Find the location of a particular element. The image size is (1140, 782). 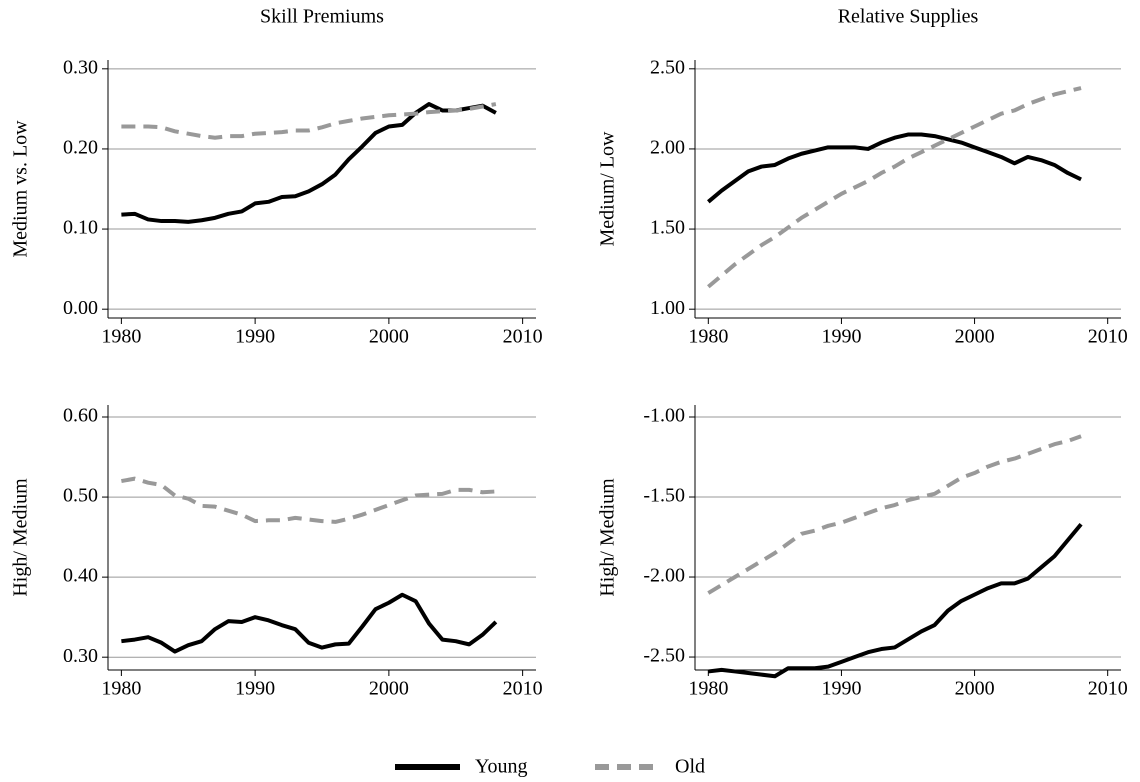

y-tick-label: 1.00 is located at coordinates (667, 308).